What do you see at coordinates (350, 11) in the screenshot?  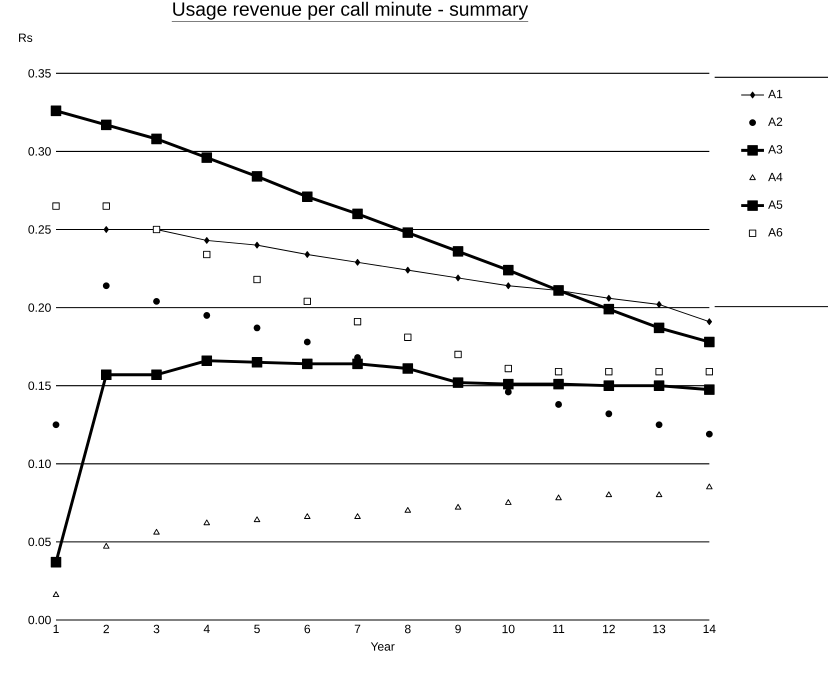 I see `chart-title: Usage revenue per call minute - summary` at bounding box center [350, 11].